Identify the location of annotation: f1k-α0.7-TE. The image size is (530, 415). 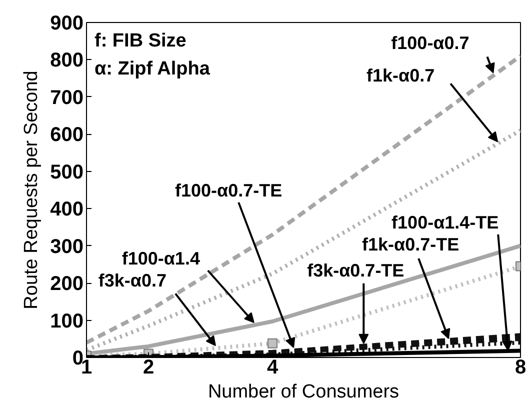
(411, 244).